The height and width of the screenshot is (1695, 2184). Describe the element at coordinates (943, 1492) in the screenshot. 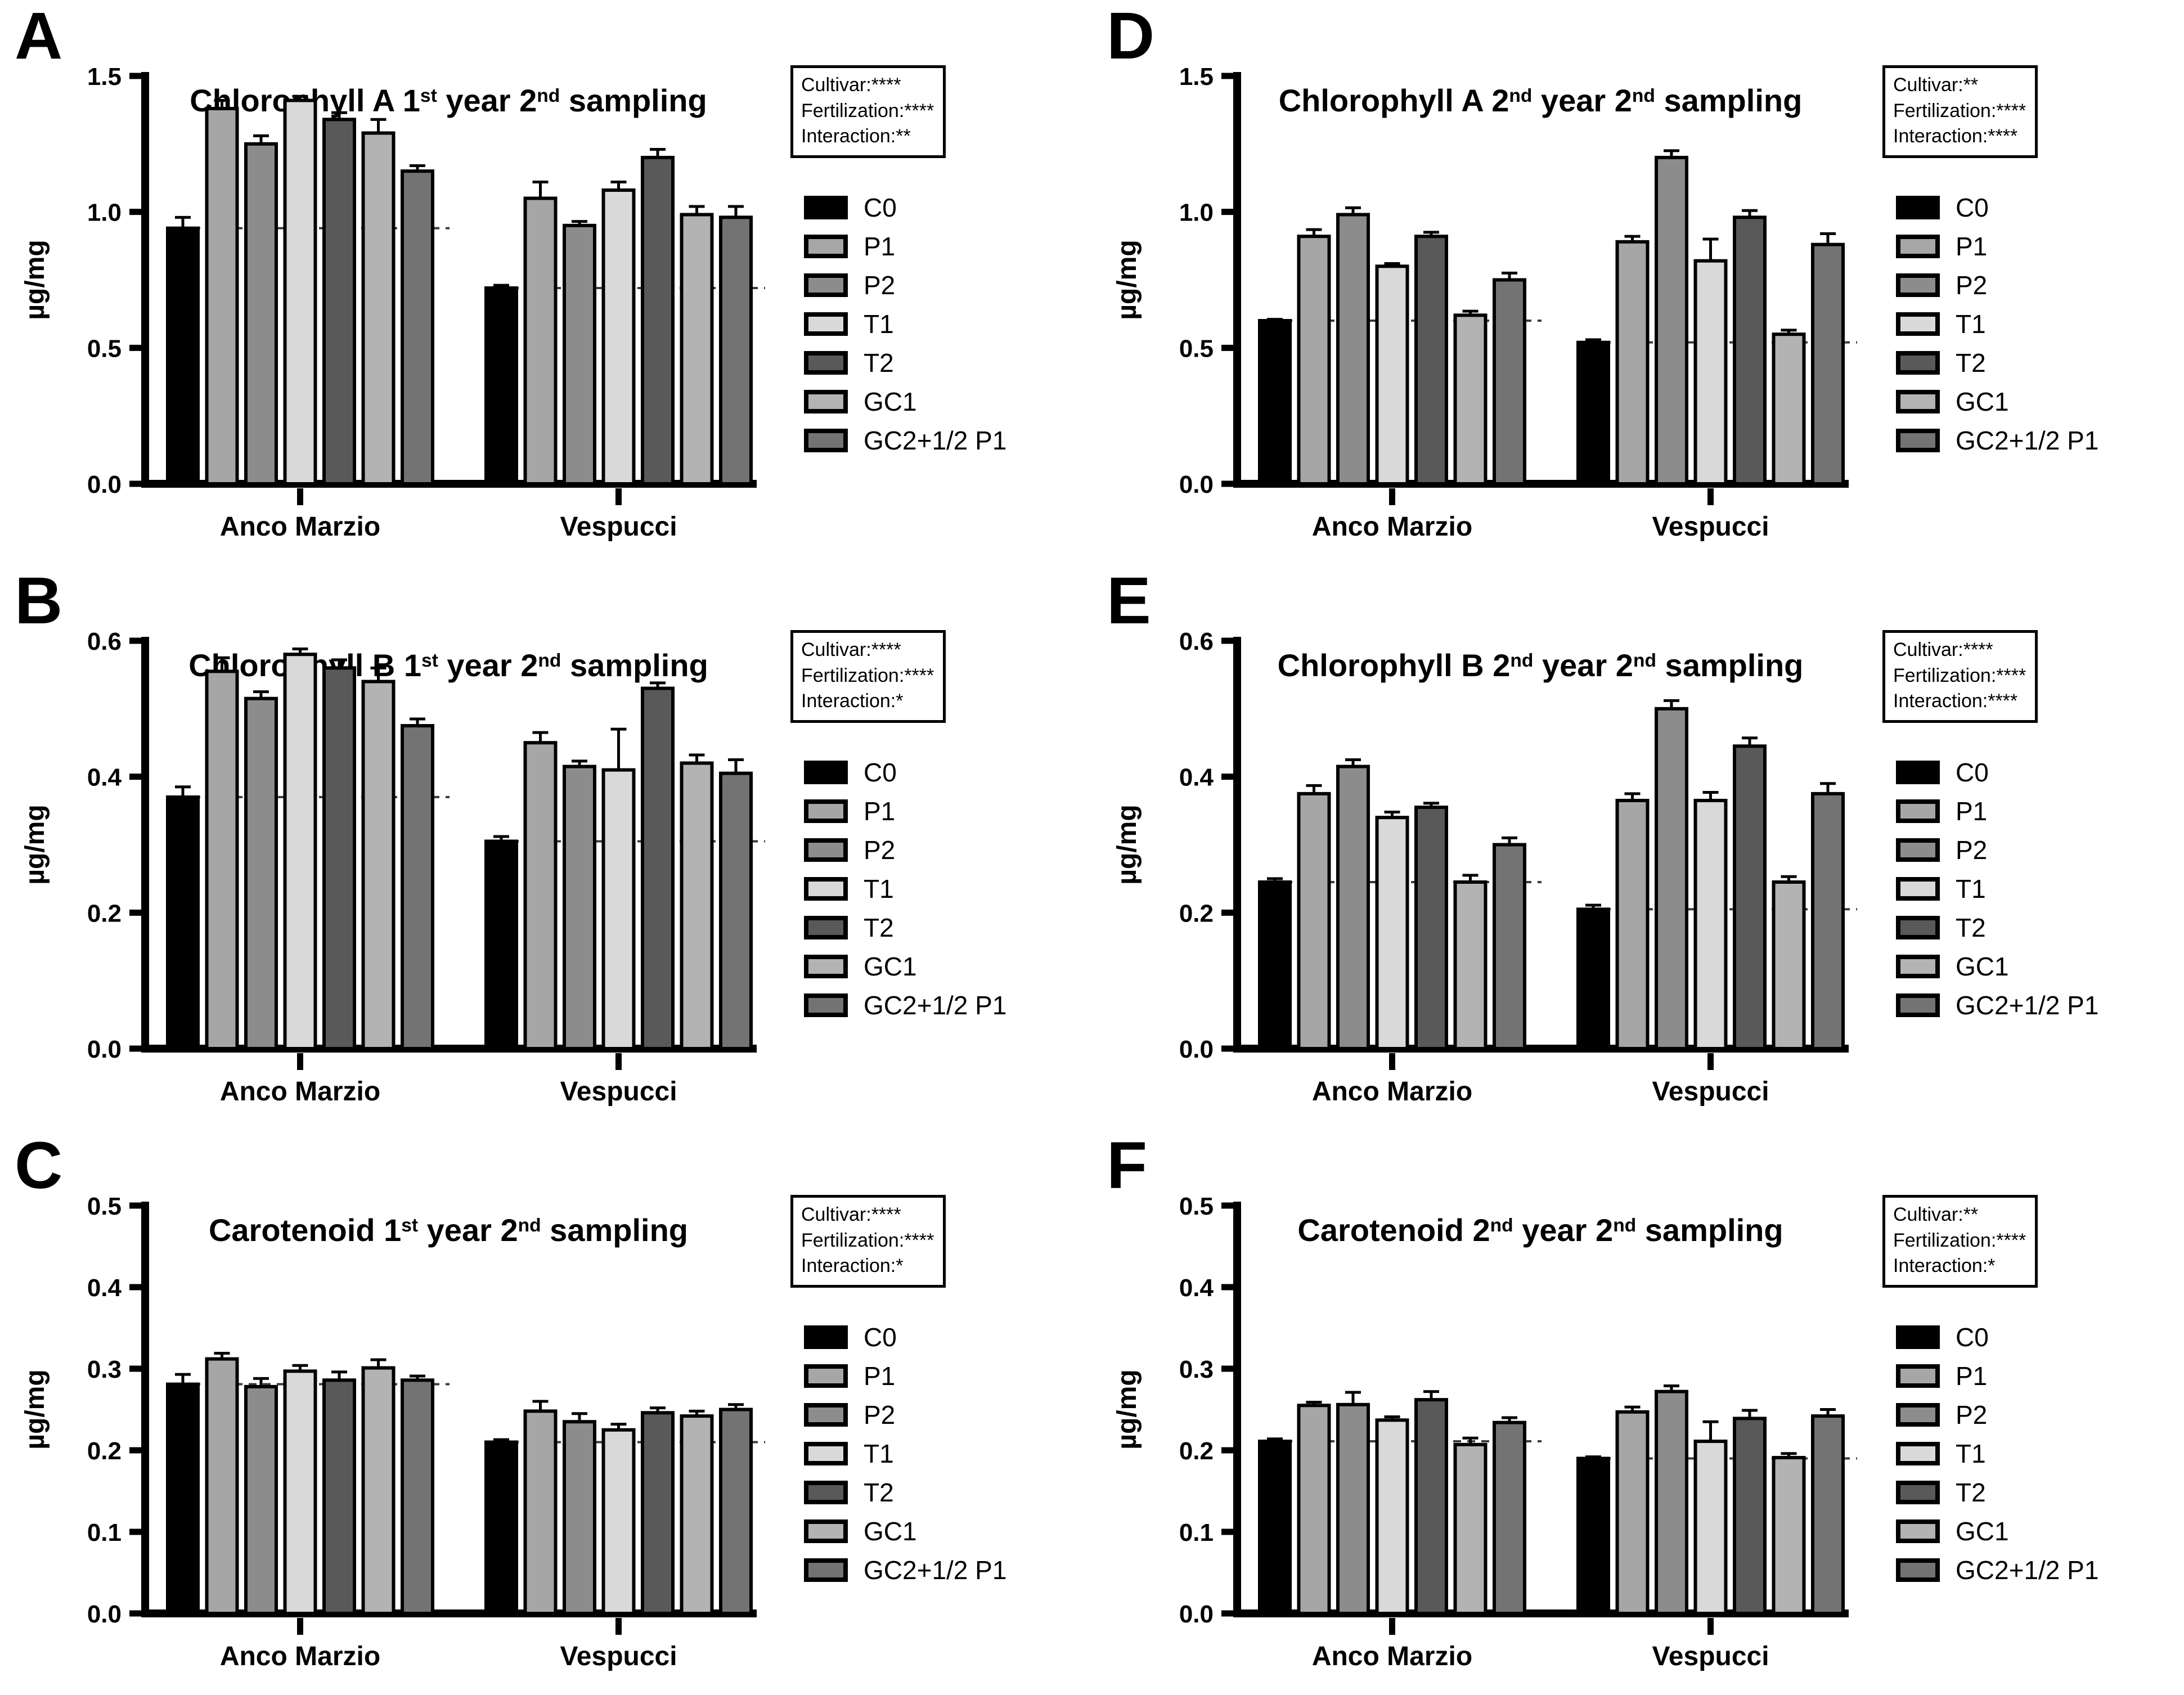

I see `legend-item: T2` at that location.